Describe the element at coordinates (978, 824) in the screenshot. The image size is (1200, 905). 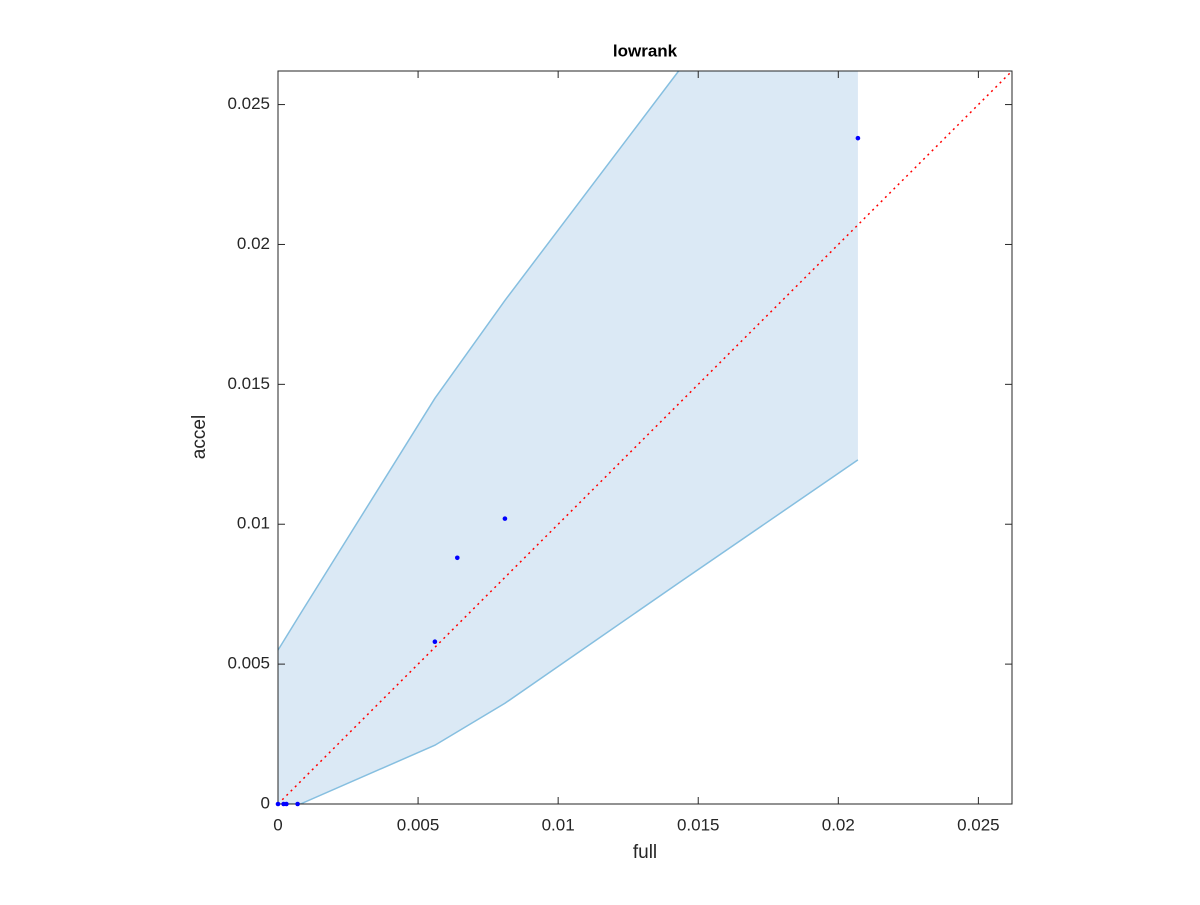
I see `x-tick-label: 0.025` at that location.